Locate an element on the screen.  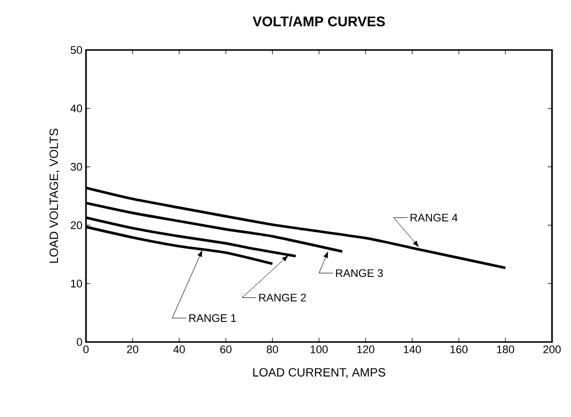
x-tick-label: 60 is located at coordinates (226, 350).